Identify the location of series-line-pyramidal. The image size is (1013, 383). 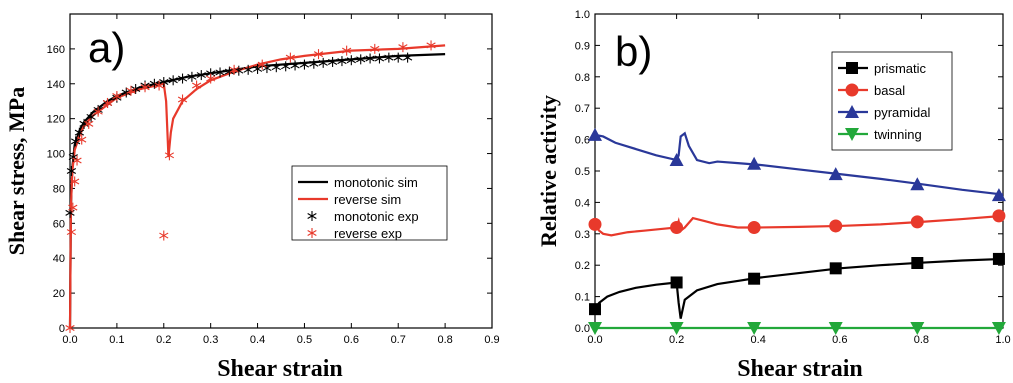
(799, 163).